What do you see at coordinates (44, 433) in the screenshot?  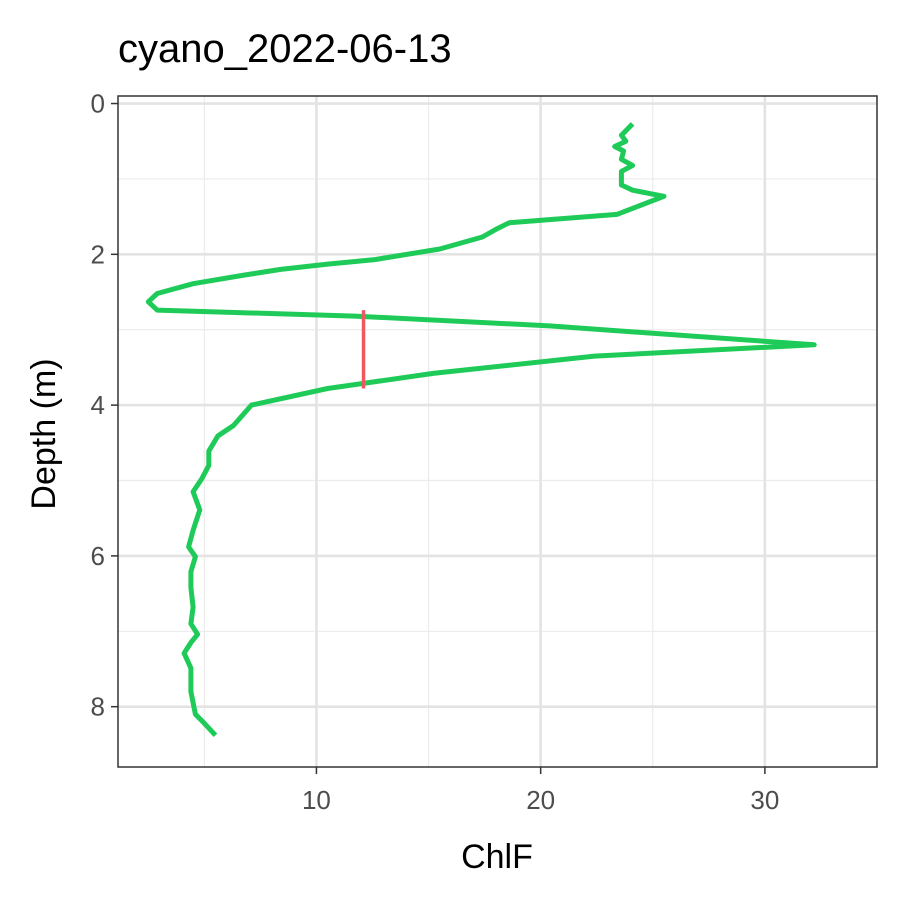 I see `y-axis-title: Depth (m)` at bounding box center [44, 433].